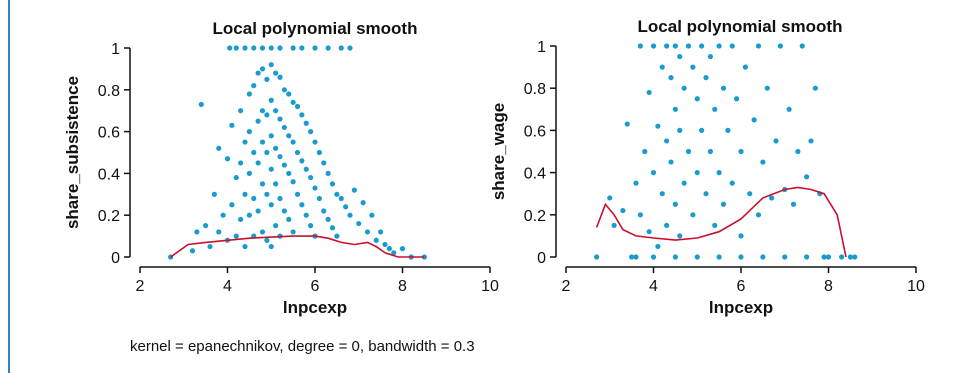 The image size is (978, 373). I want to click on x-tick-label: 8, so click(828, 286).